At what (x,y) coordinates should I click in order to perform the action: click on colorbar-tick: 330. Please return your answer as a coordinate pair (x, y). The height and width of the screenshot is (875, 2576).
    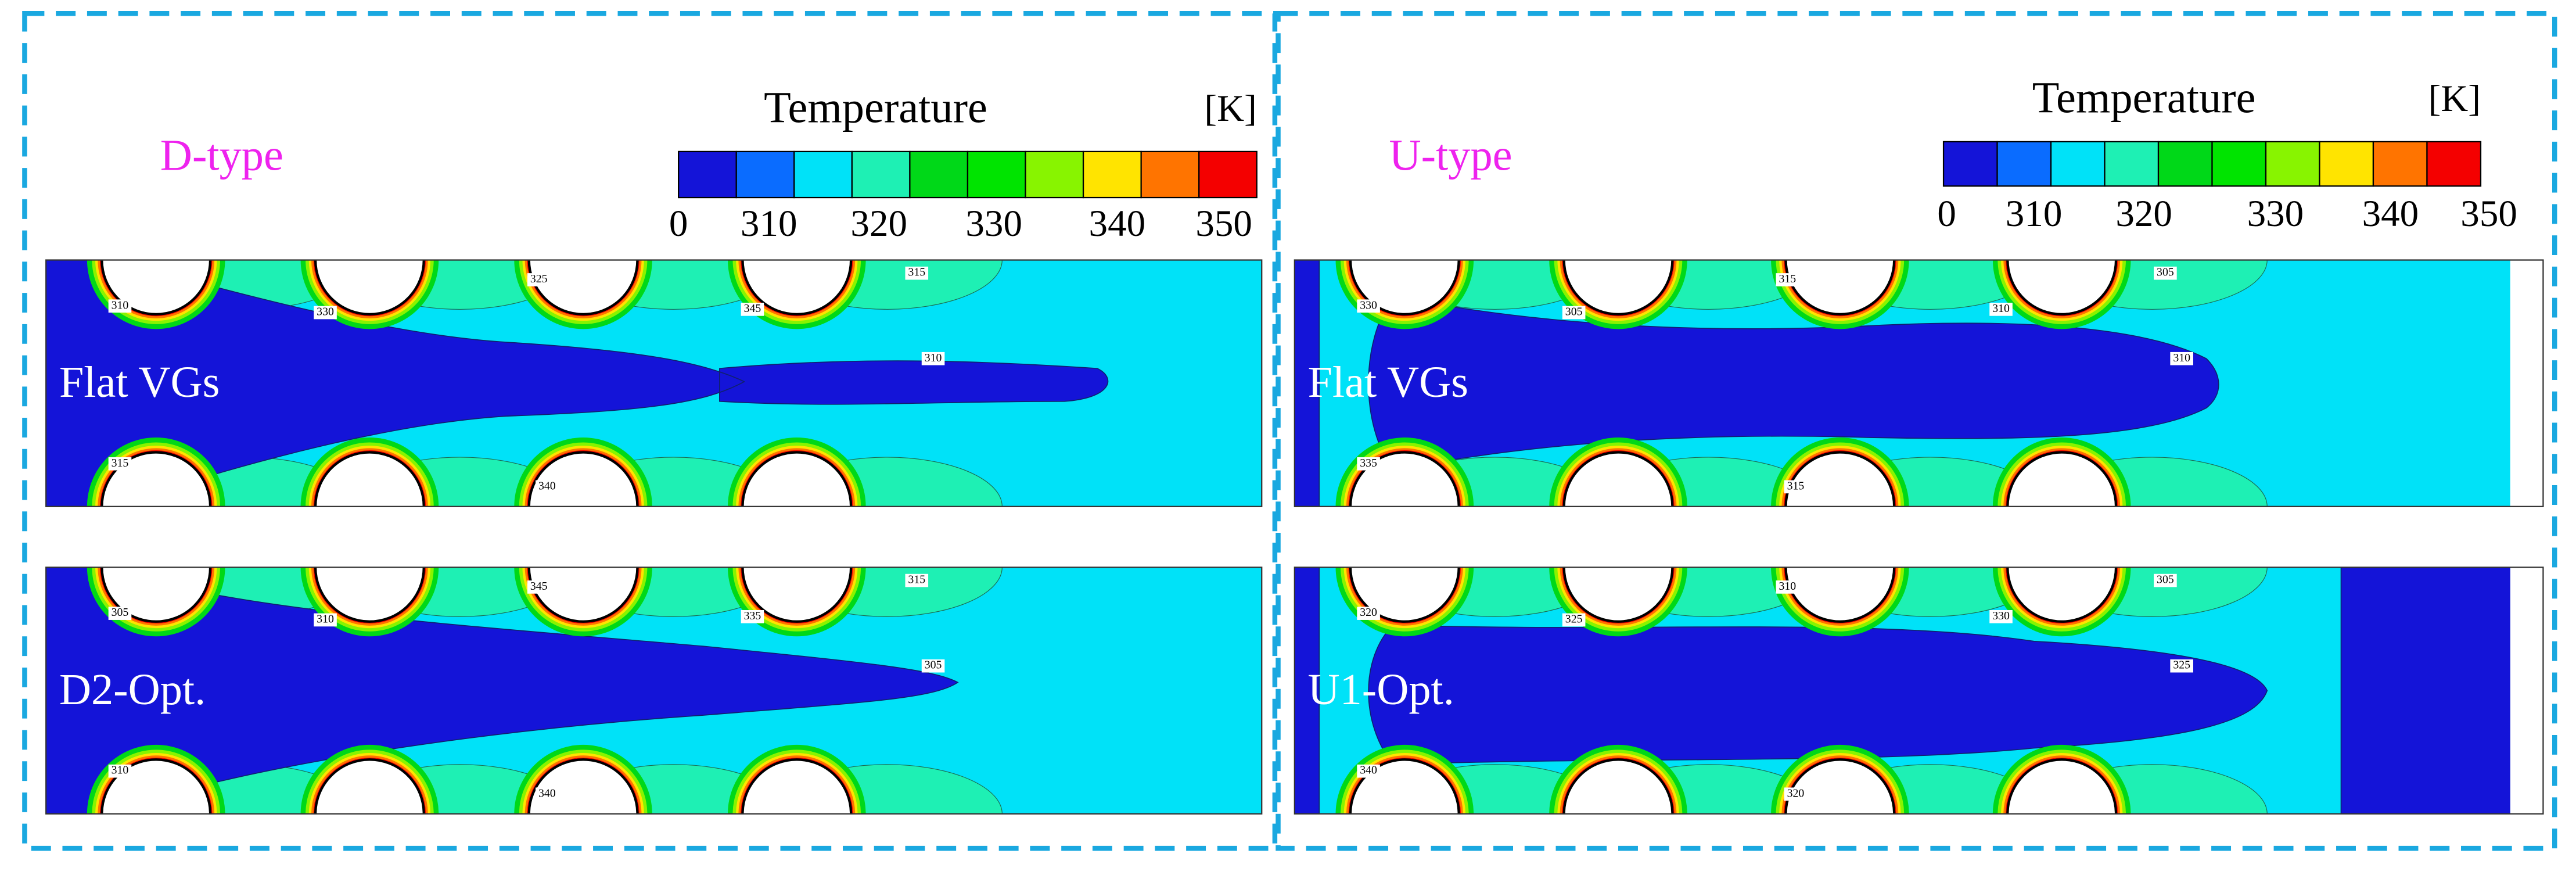
    Looking at the image, I should click on (994, 224).